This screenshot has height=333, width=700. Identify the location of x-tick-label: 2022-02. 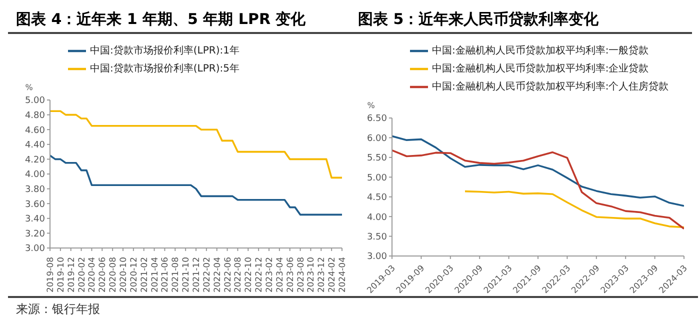
(207, 275).